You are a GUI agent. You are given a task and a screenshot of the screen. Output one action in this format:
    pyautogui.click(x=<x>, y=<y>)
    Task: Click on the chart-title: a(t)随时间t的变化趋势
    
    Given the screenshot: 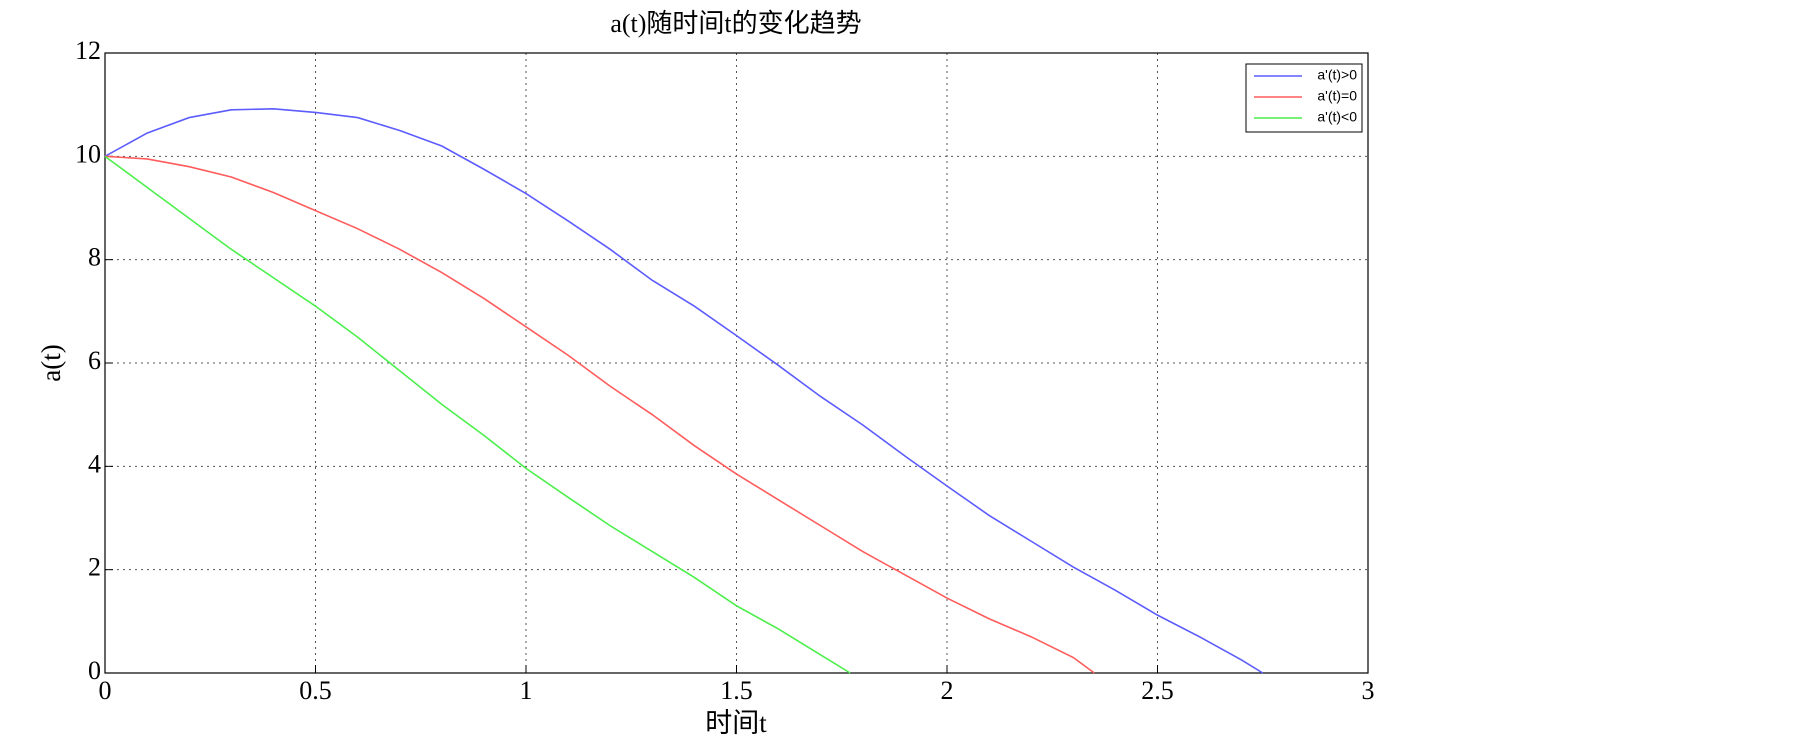 What is the action you would take?
    pyautogui.click(x=735, y=23)
    